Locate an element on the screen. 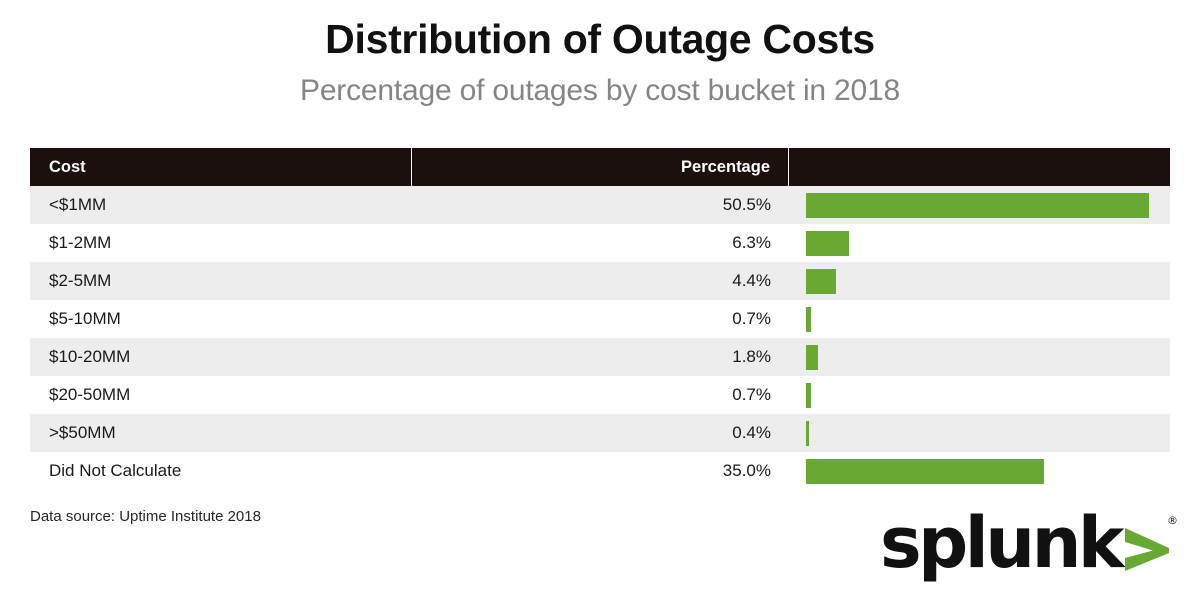 The height and width of the screenshot is (603, 1200). splunk-wordmark: splunk is located at coordinates (1002, 543).